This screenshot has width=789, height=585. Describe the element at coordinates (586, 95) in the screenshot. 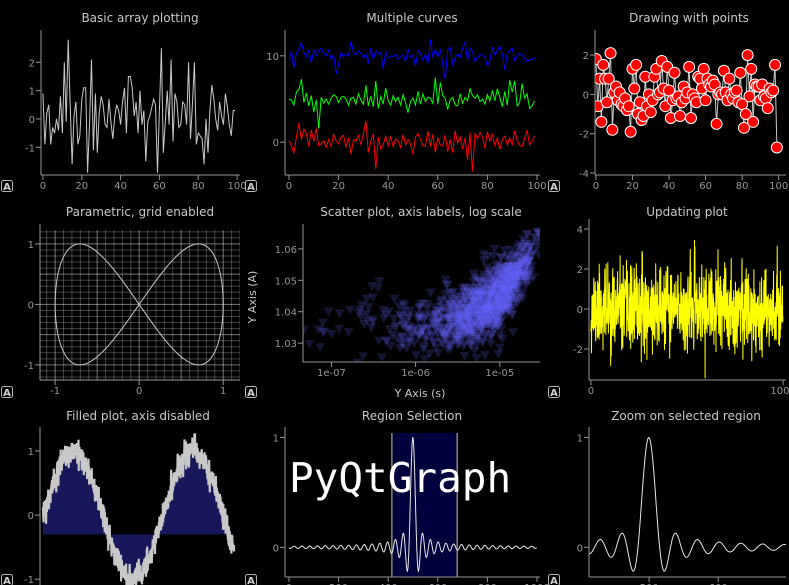

I see `y-tick-label: 0` at that location.